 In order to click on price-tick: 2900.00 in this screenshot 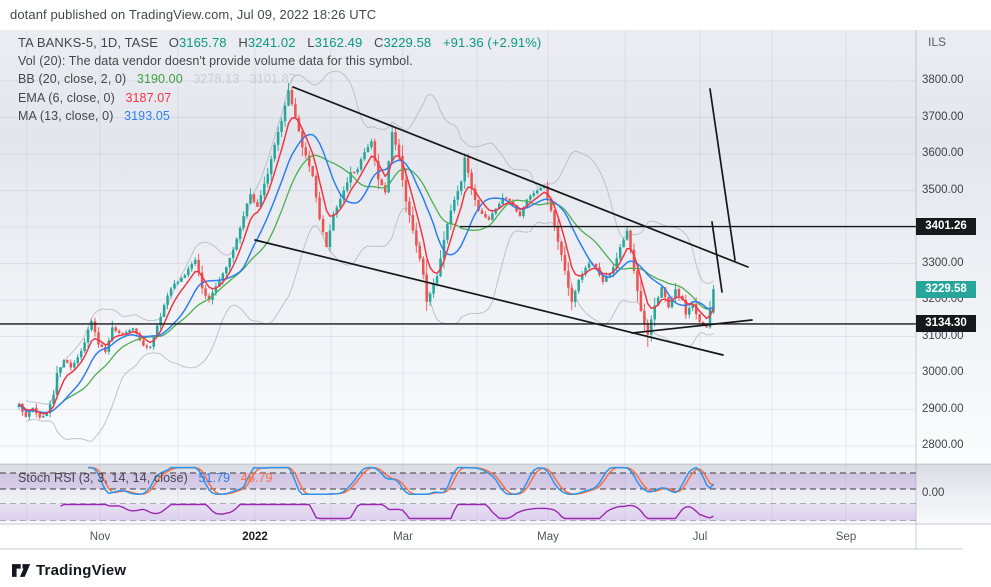, I will do `click(943, 408)`.